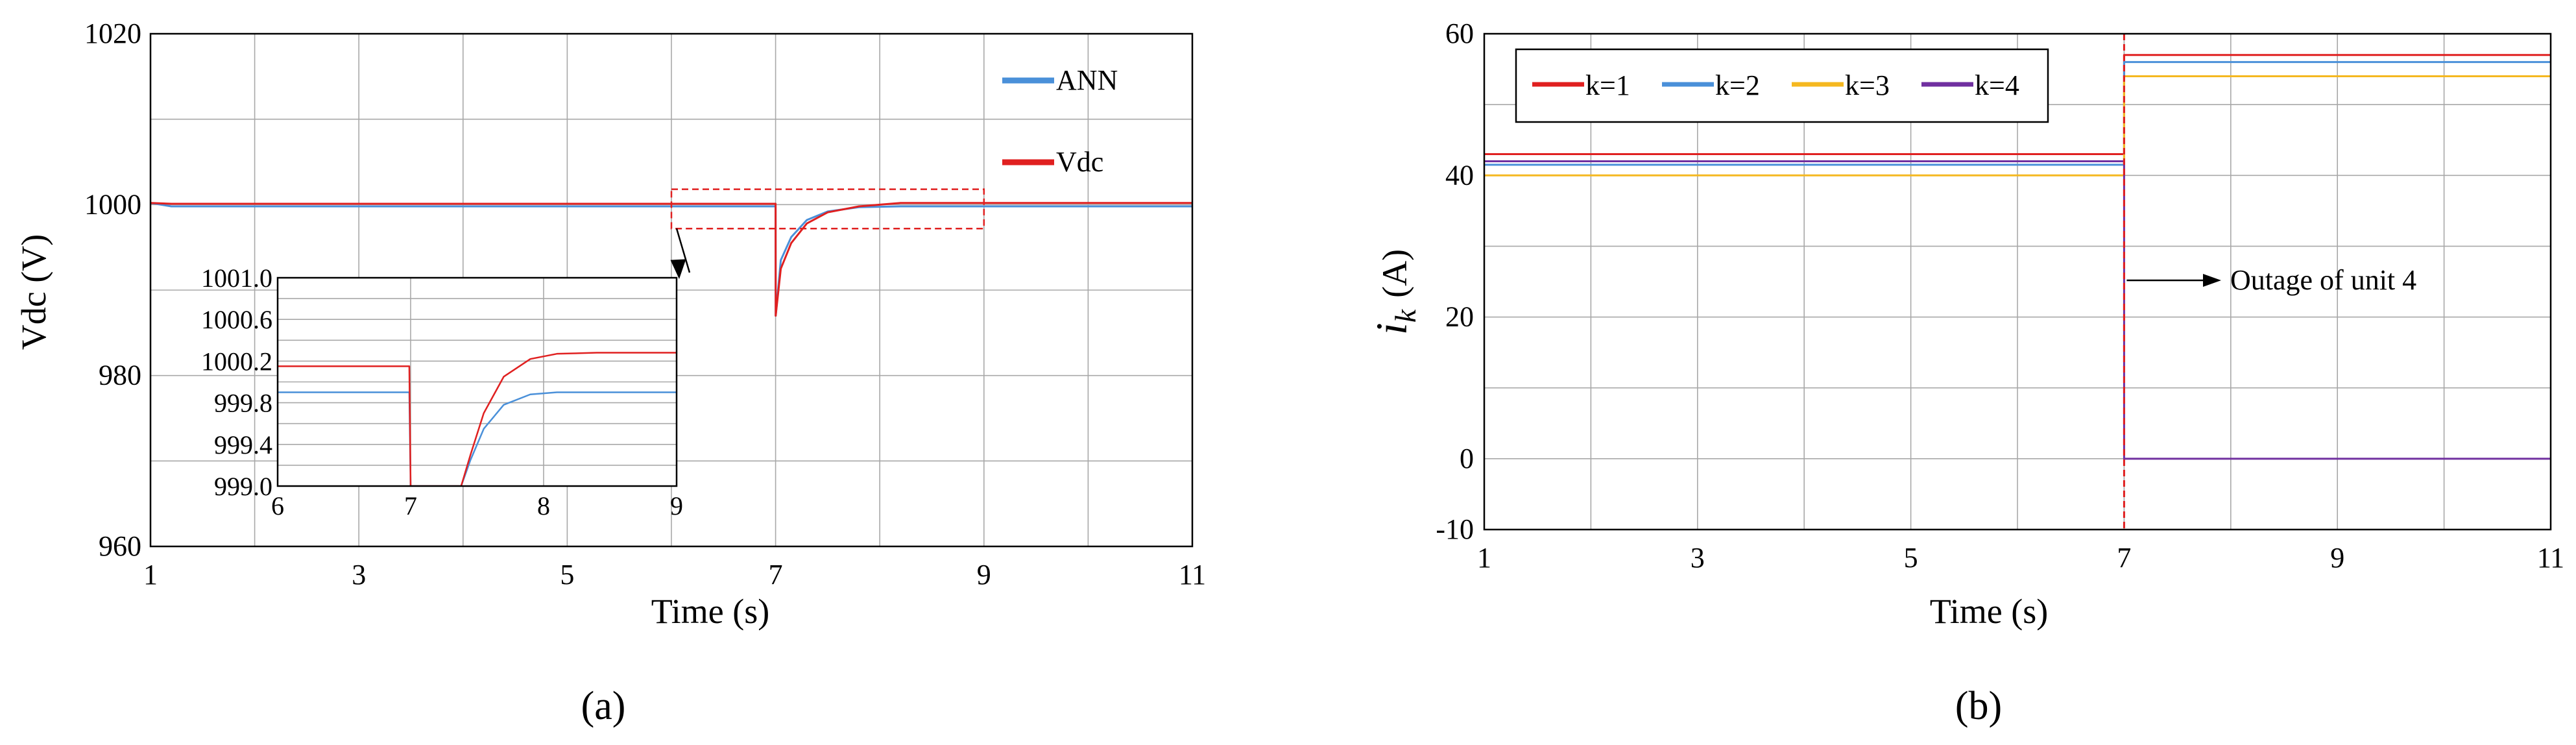  I want to click on series-line-ann, so click(671, 259).